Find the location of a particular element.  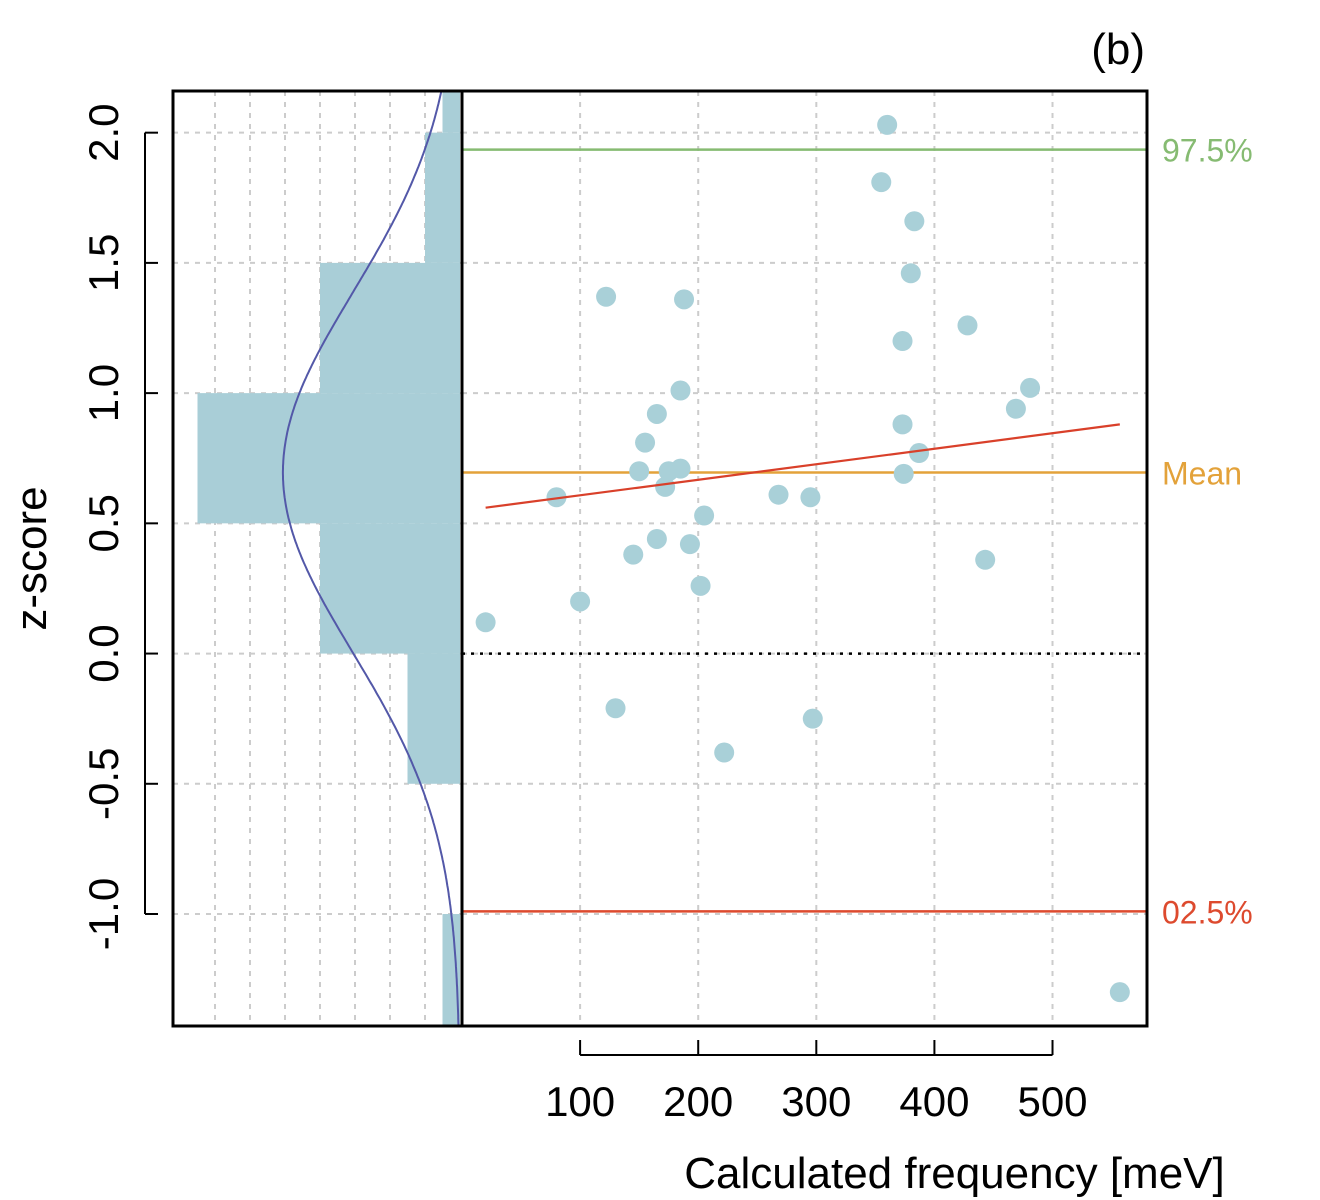

y-tick-label: 0.0 is located at coordinates (103, 653).